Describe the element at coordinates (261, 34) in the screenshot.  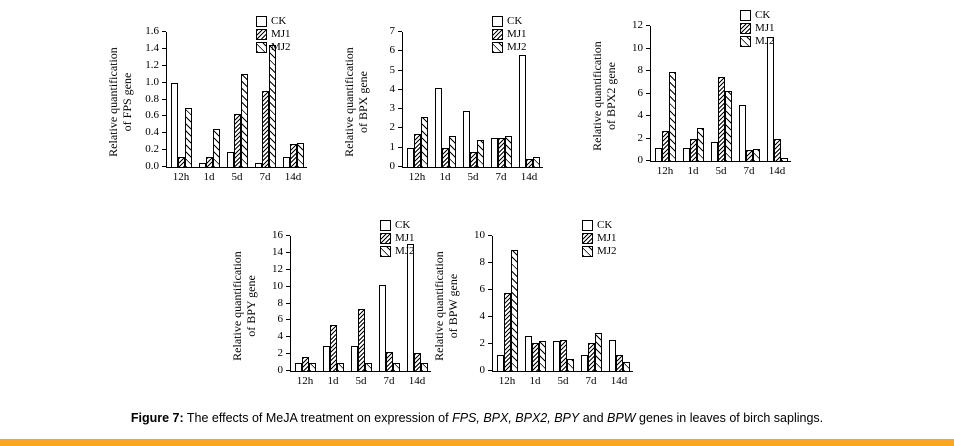
I see `legend-swatch-mj1` at that location.